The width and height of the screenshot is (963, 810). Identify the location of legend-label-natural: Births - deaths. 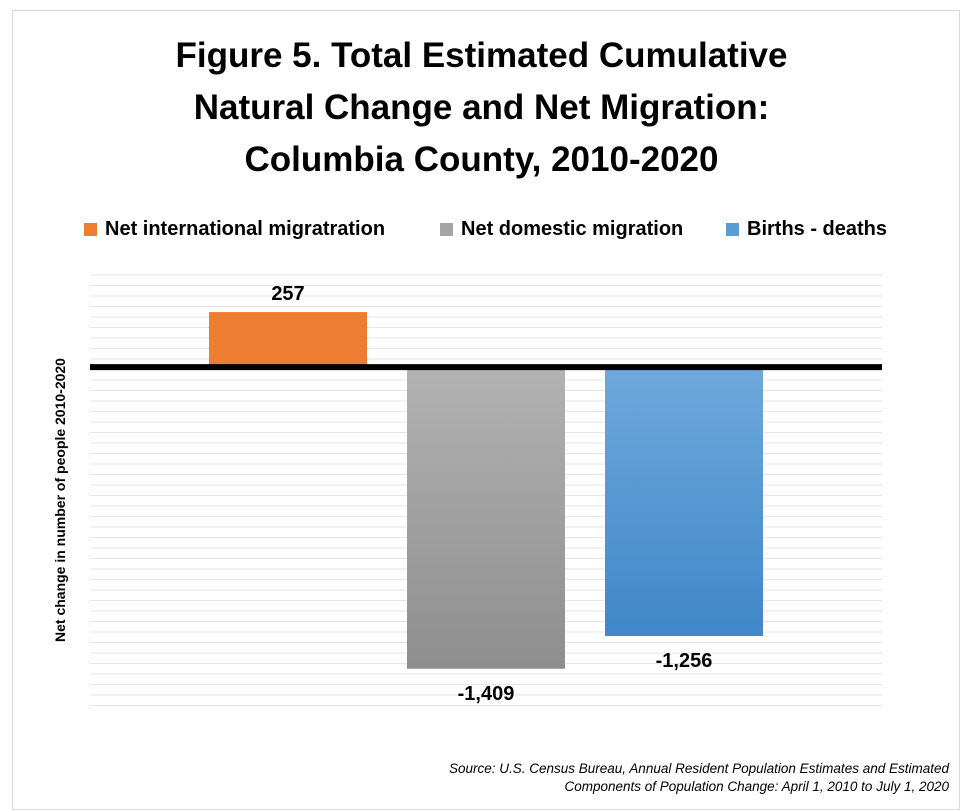
(817, 229).